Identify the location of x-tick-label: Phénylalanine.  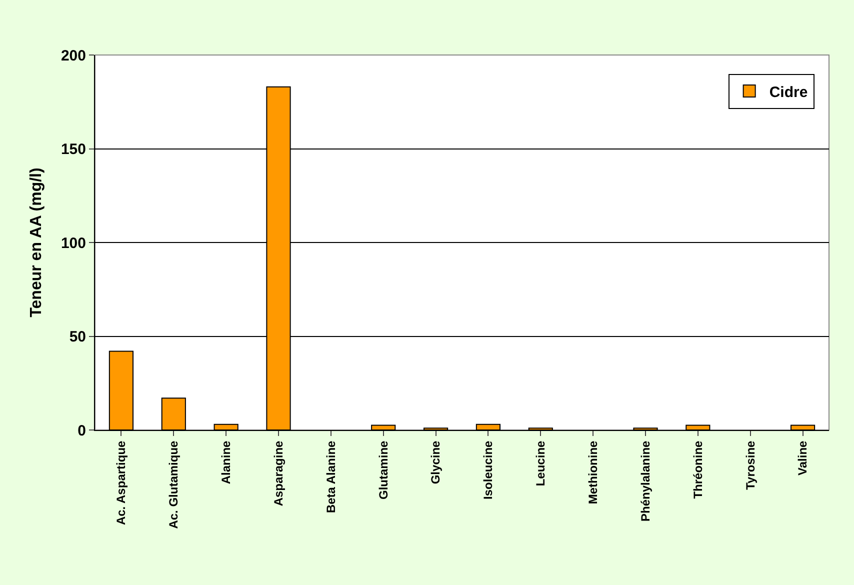
(645, 481).